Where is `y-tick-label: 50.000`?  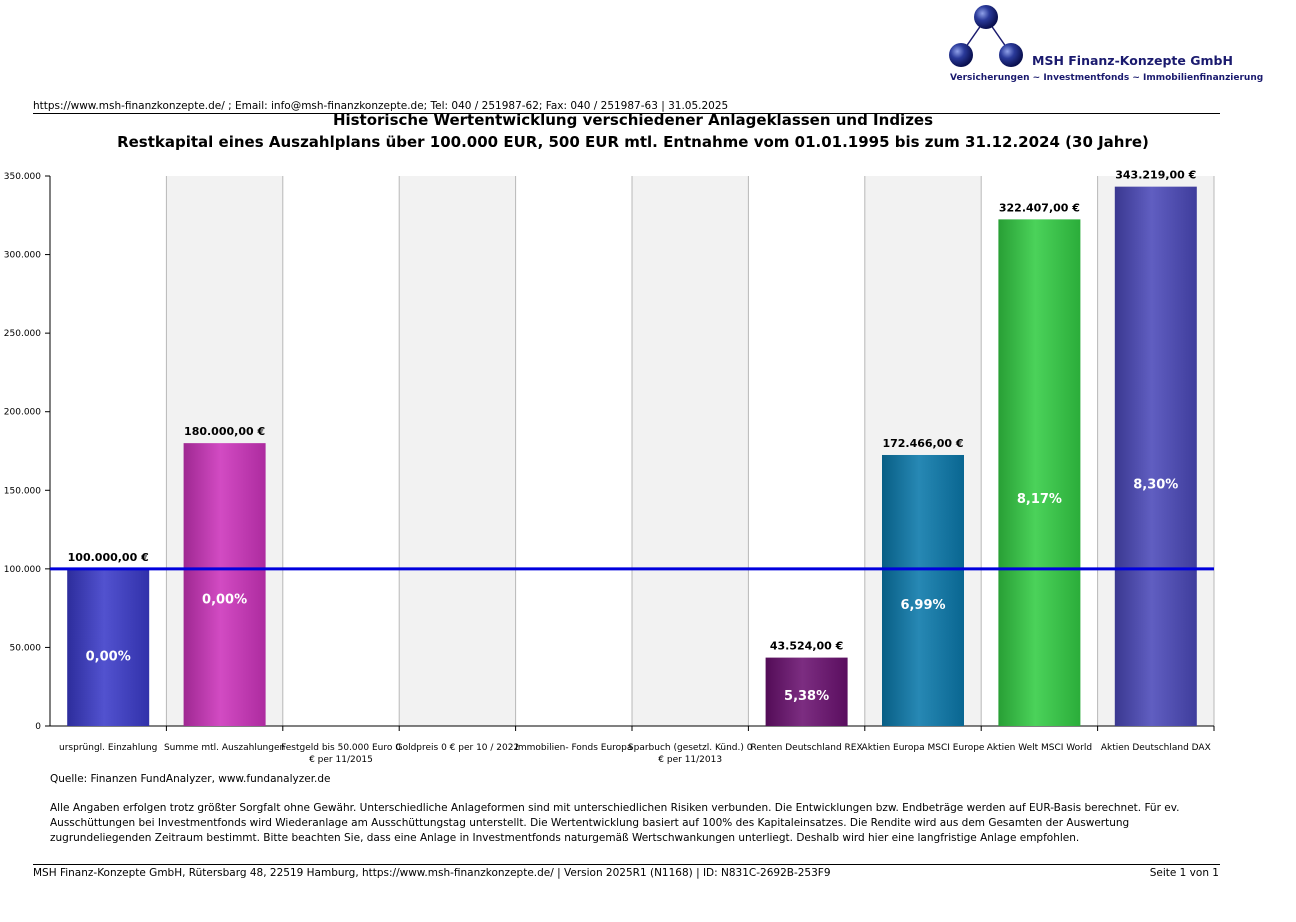
y-tick-label: 50.000 is located at coordinates (26, 648).